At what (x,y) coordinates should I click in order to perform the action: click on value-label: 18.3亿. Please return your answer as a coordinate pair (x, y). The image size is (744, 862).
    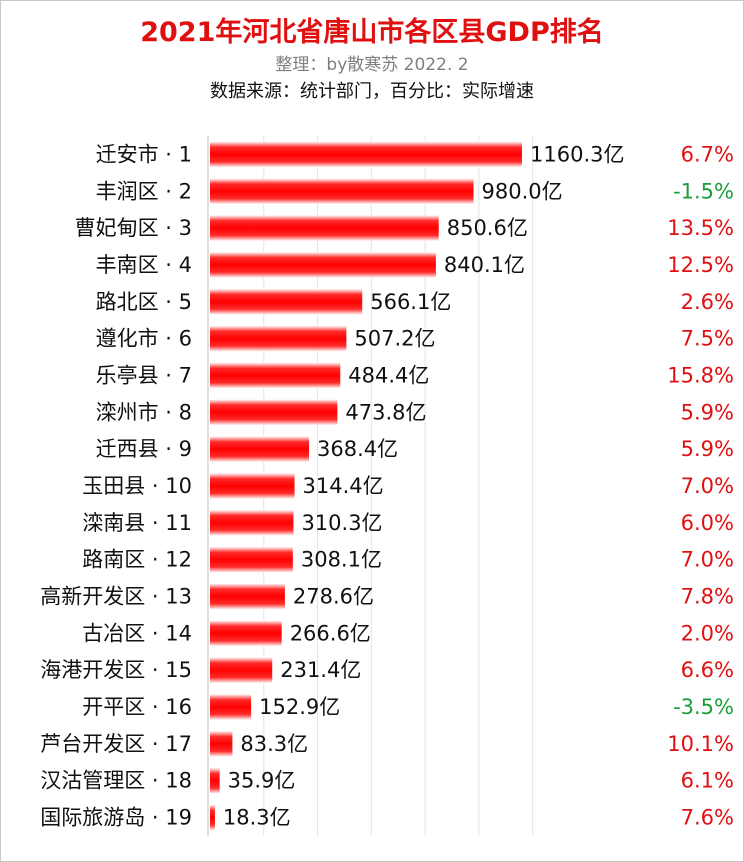
    Looking at the image, I should click on (257, 818).